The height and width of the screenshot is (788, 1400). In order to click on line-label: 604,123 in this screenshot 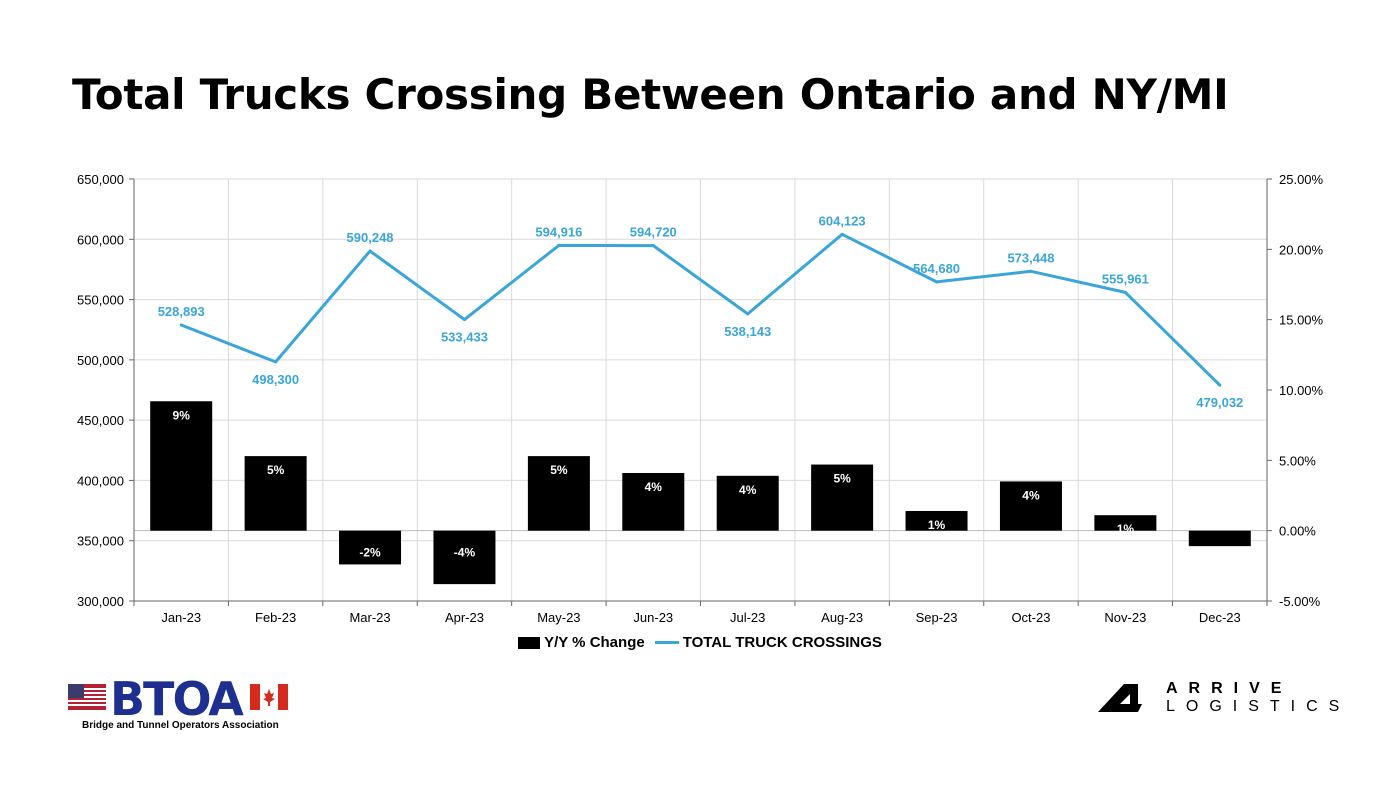, I will do `click(842, 220)`.